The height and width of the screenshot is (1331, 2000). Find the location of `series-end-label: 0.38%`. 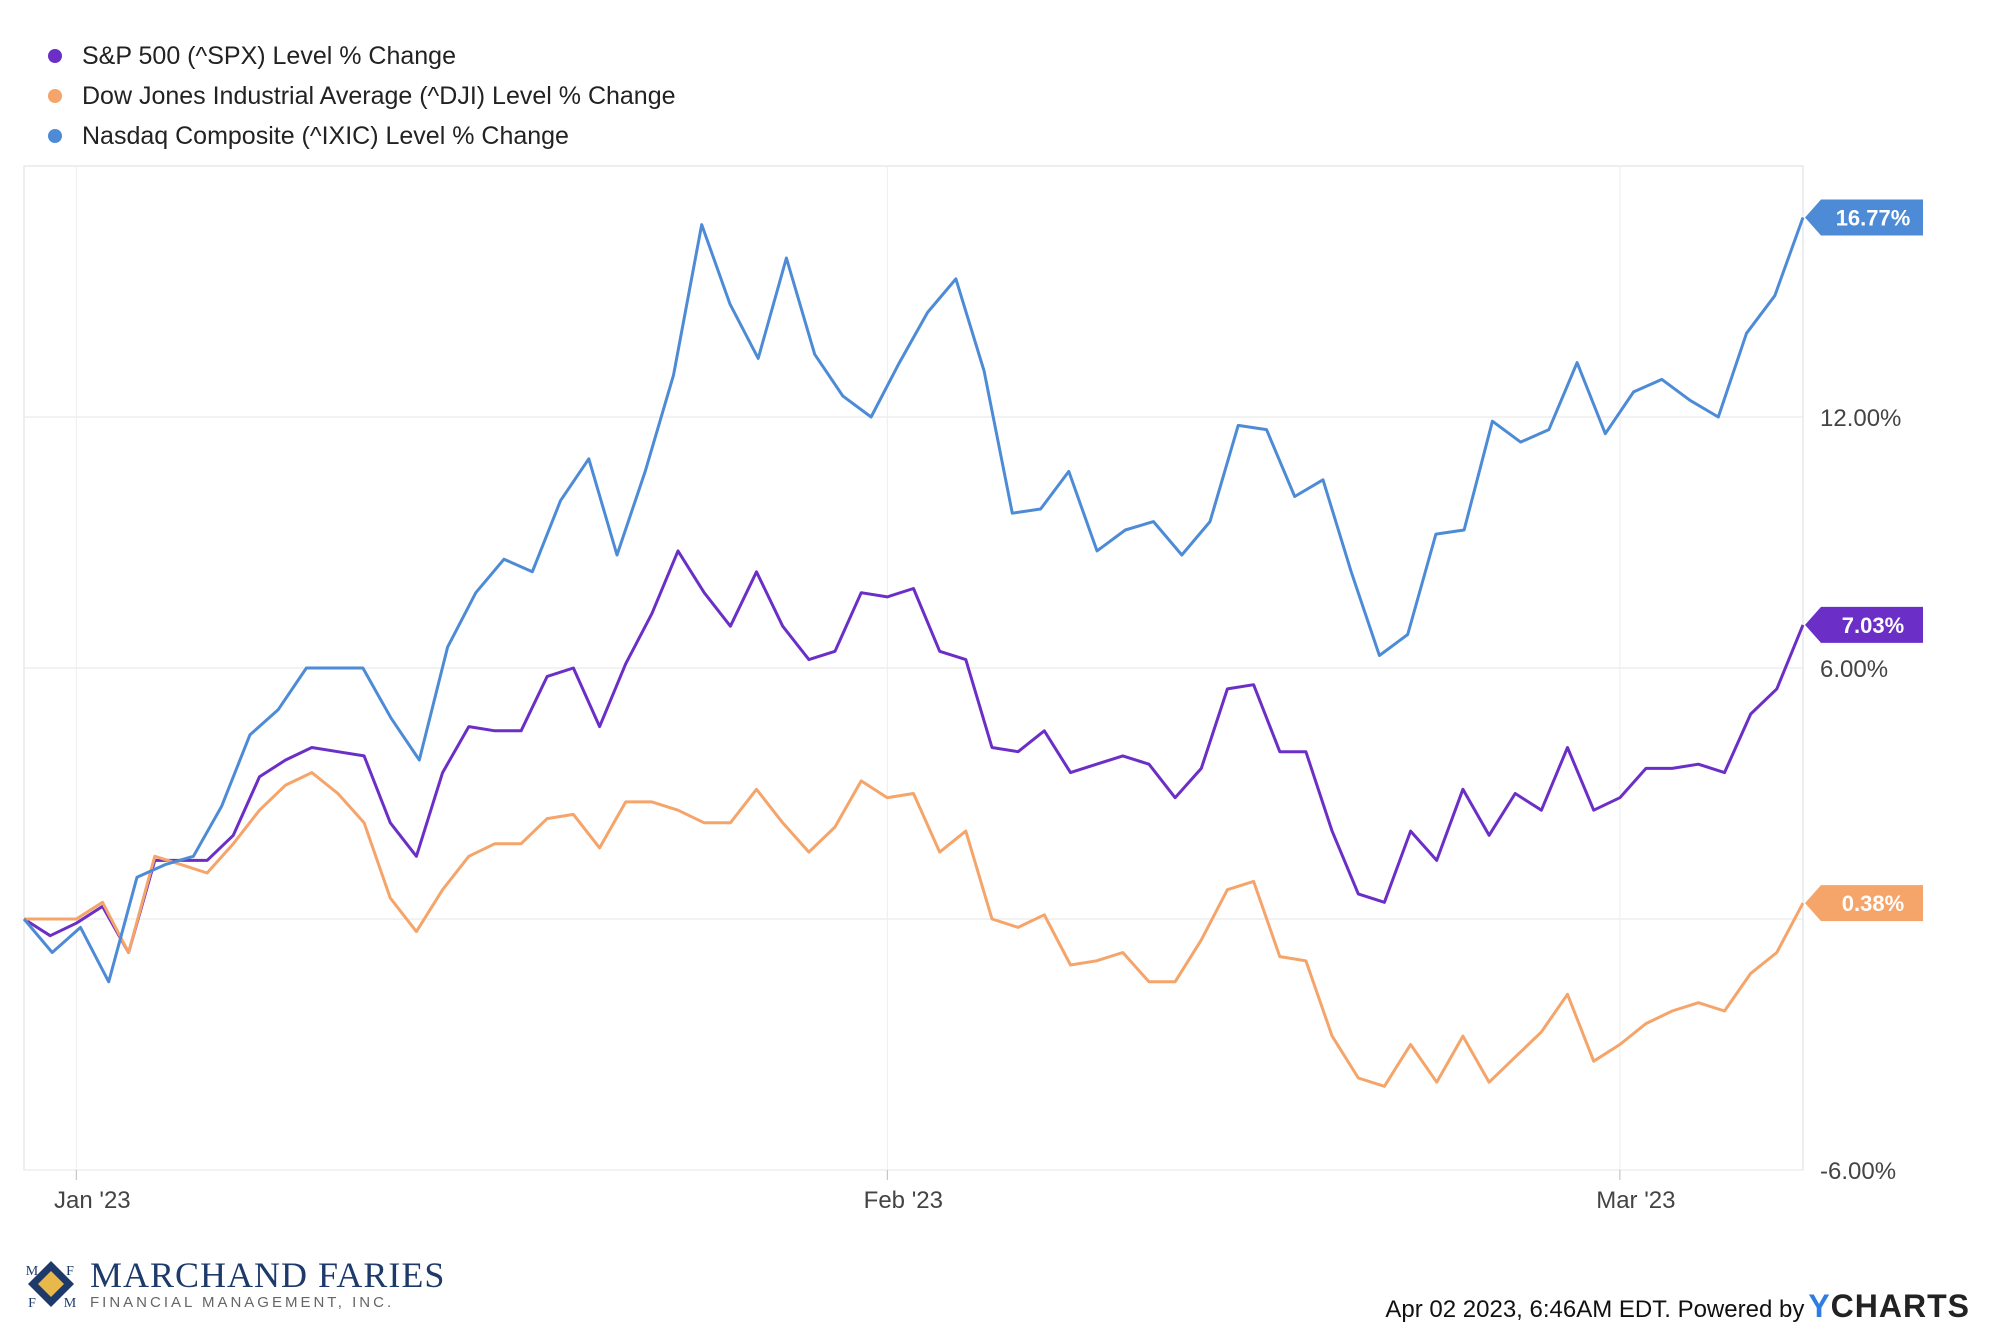

series-end-label: 0.38% is located at coordinates (1864, 903).